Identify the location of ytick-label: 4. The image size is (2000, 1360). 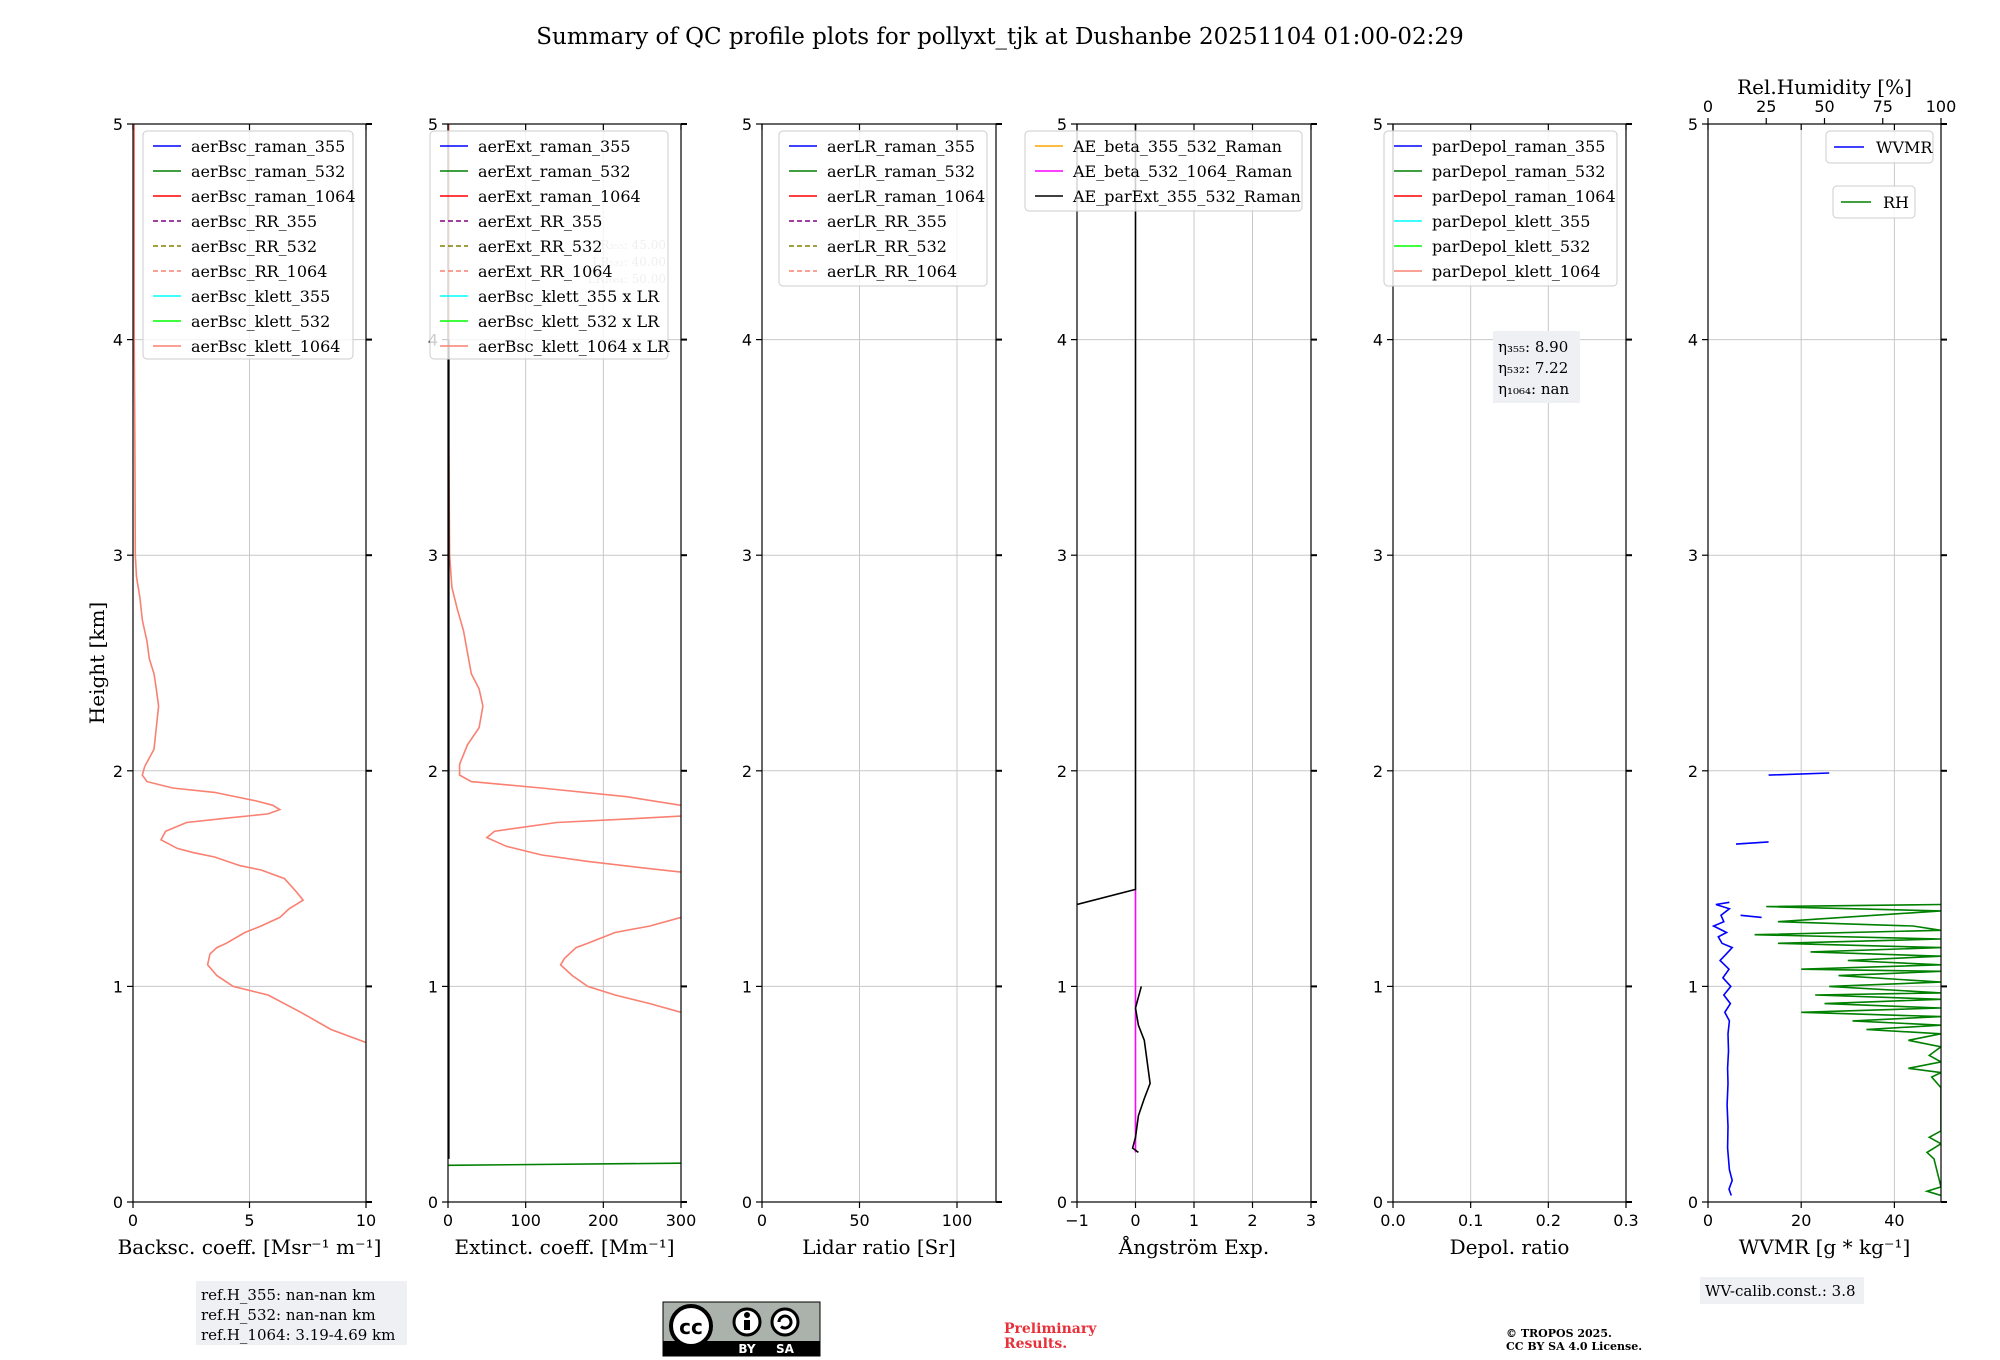
(1693, 340).